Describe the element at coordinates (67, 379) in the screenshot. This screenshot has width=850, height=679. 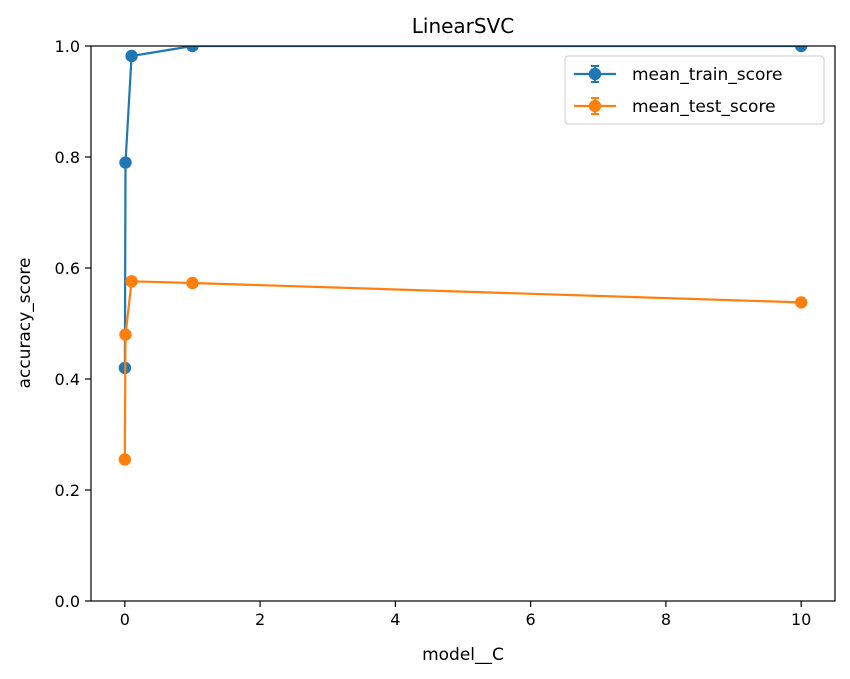
I see `y-tick-label: 0.4` at that location.